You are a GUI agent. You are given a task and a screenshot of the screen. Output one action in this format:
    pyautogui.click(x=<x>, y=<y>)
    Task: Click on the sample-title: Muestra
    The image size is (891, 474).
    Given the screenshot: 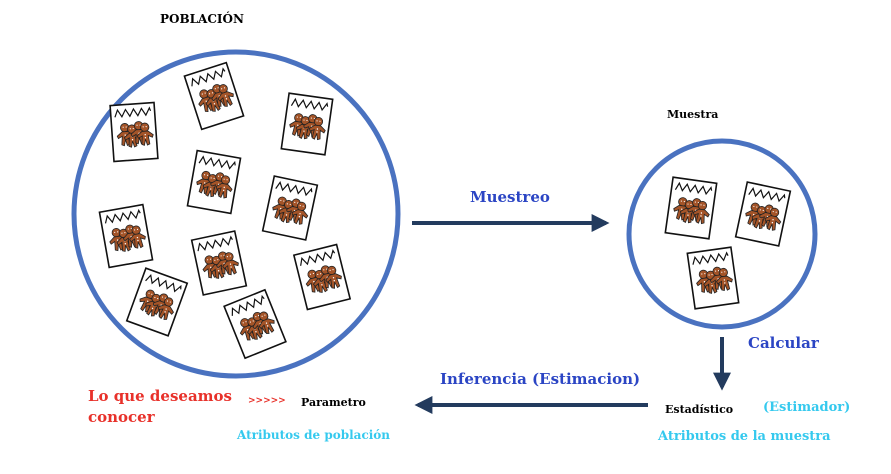 What is the action you would take?
    pyautogui.click(x=693, y=114)
    